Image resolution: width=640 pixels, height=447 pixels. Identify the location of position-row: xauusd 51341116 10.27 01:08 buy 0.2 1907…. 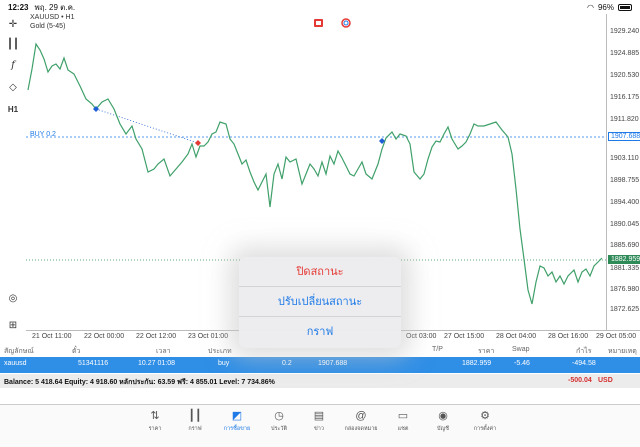
(320, 365).